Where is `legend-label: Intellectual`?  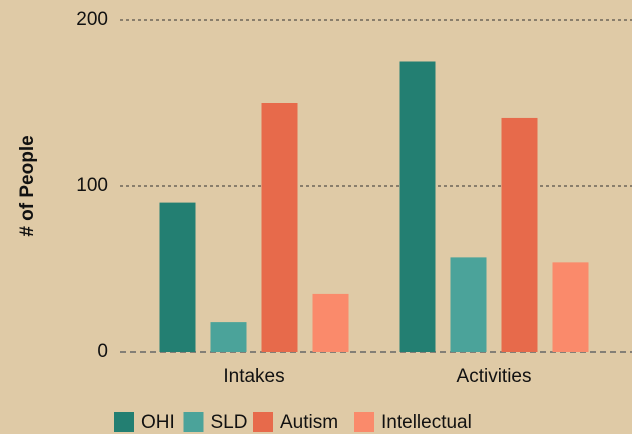 legend-label: Intellectual is located at coordinates (426, 422).